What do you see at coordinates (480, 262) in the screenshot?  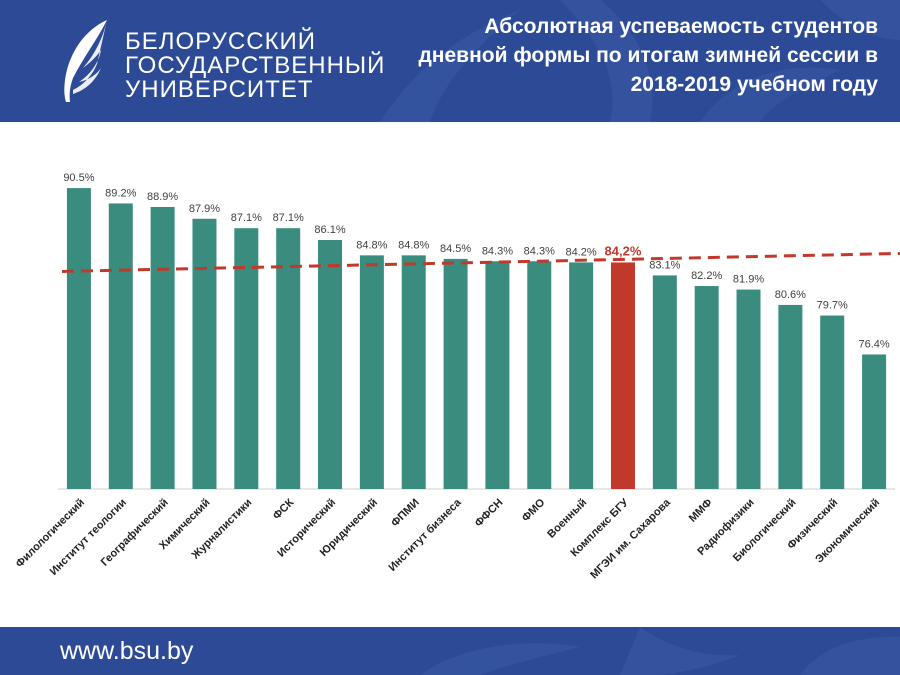 I see `reference-line` at bounding box center [480, 262].